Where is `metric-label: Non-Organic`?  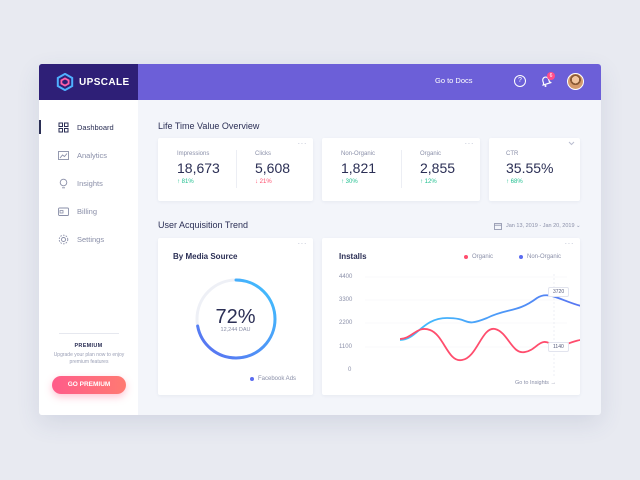
metric-label: Non-Organic is located at coordinates (358, 154).